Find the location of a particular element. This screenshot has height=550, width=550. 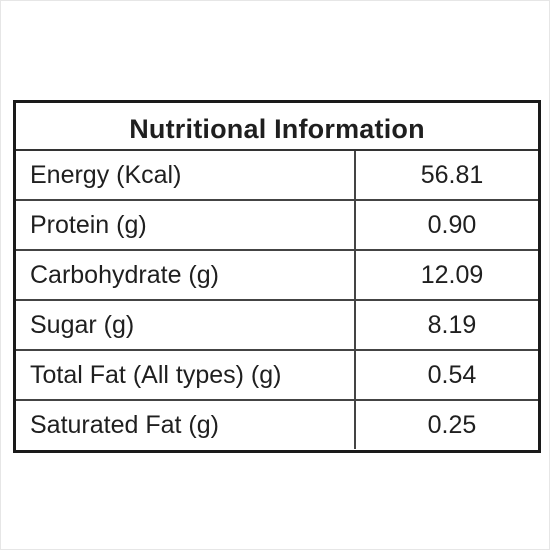

table-row-energy: Energy (Kcal) 56.81 is located at coordinates (277, 176).